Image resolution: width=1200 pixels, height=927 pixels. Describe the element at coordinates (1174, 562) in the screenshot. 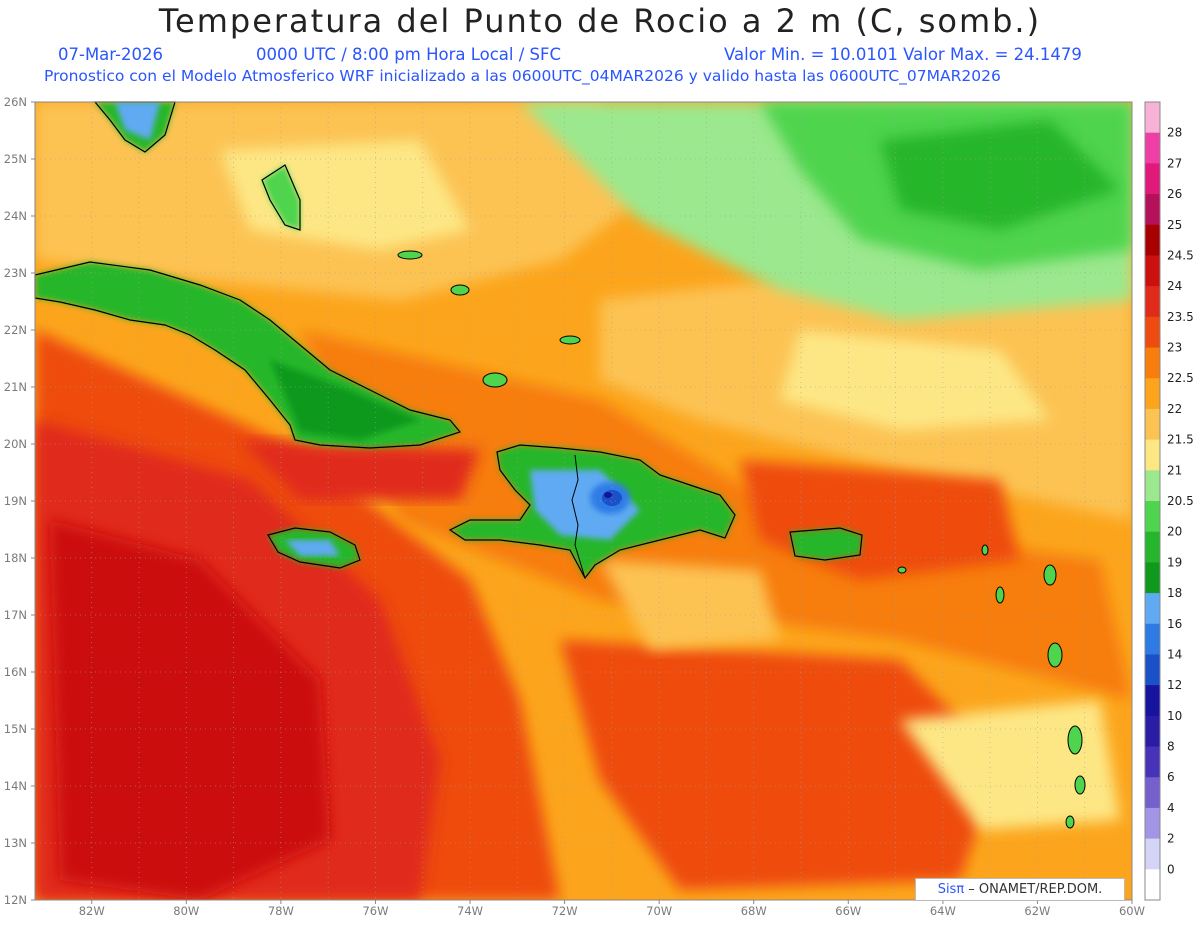

I see `colorbar-label: 19` at that location.